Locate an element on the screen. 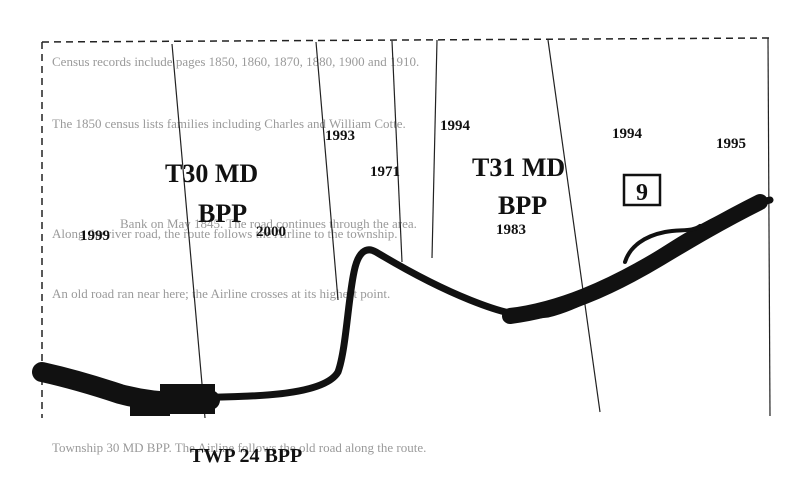 Image resolution: width=804 pixels, height=486 pixels. township-left-name: T30 MD is located at coordinates (211, 173).